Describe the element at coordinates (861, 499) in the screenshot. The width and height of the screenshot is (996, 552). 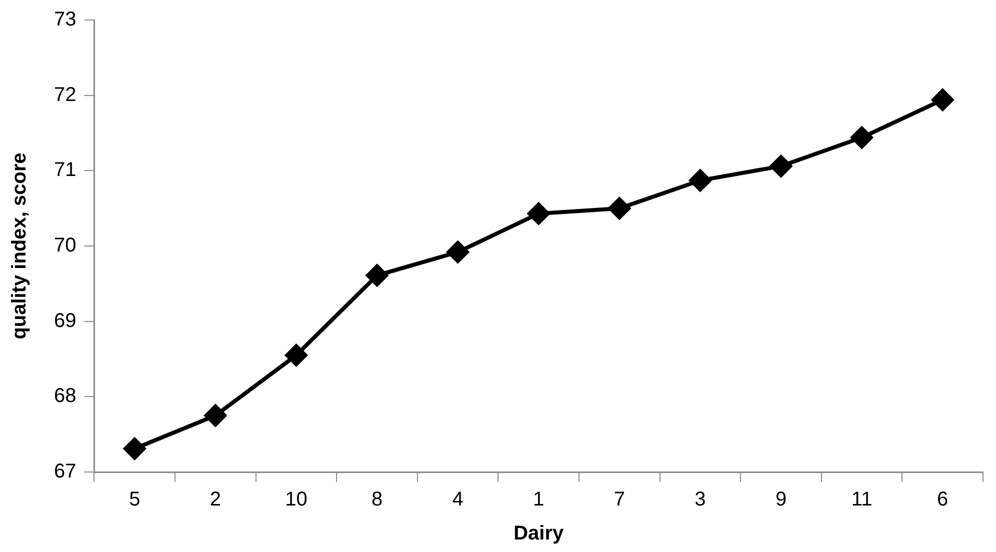
I see `x-tick-label: 11` at that location.